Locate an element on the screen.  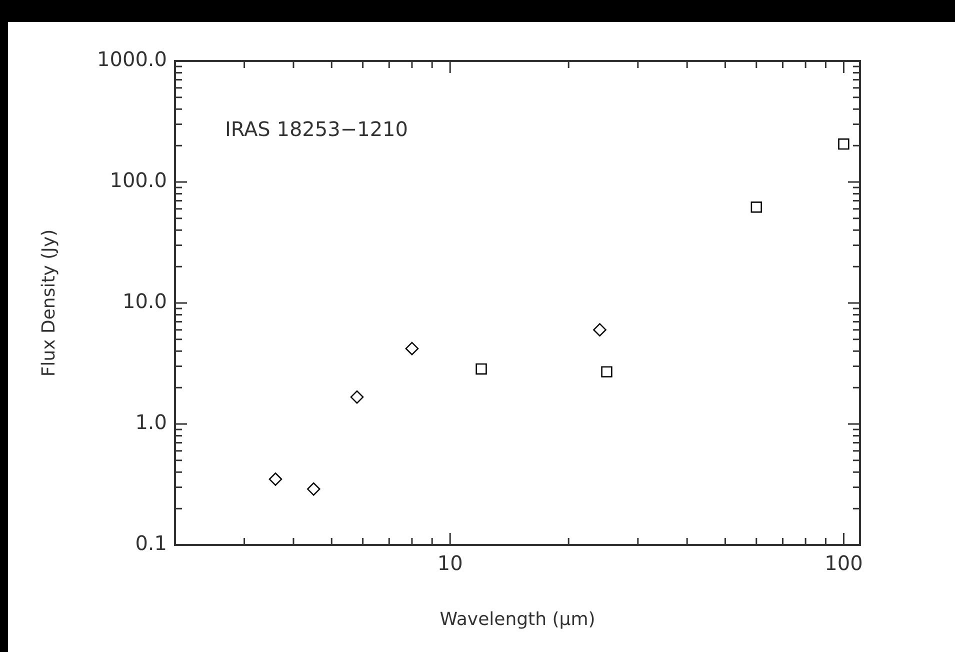
x-axis-title: Wavelength (μm) is located at coordinates (518, 619).